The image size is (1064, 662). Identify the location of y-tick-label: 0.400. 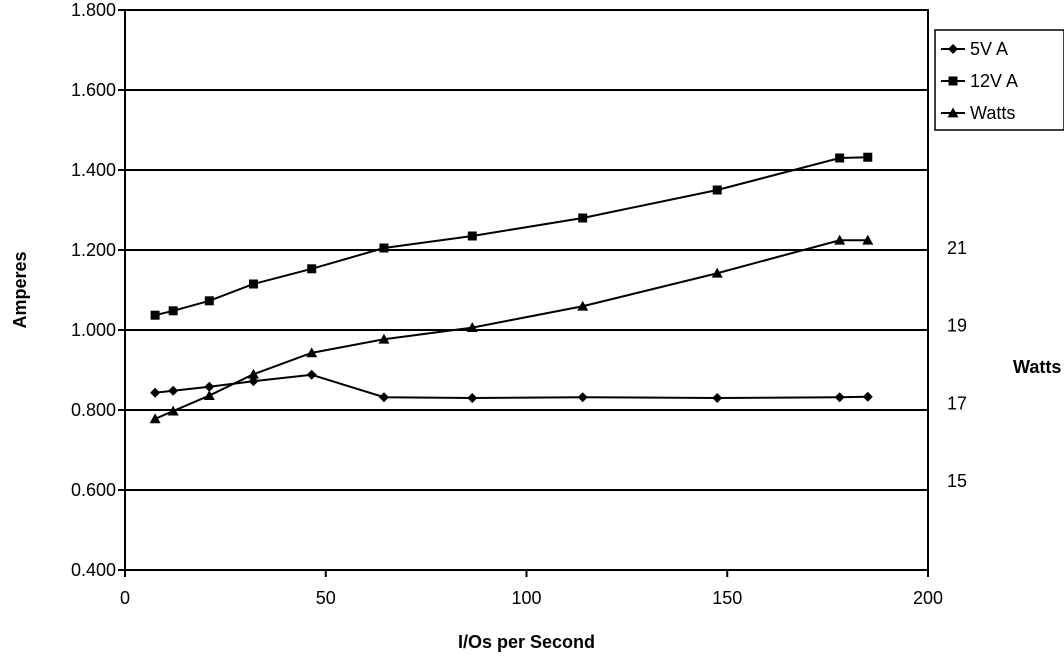
(93, 570).